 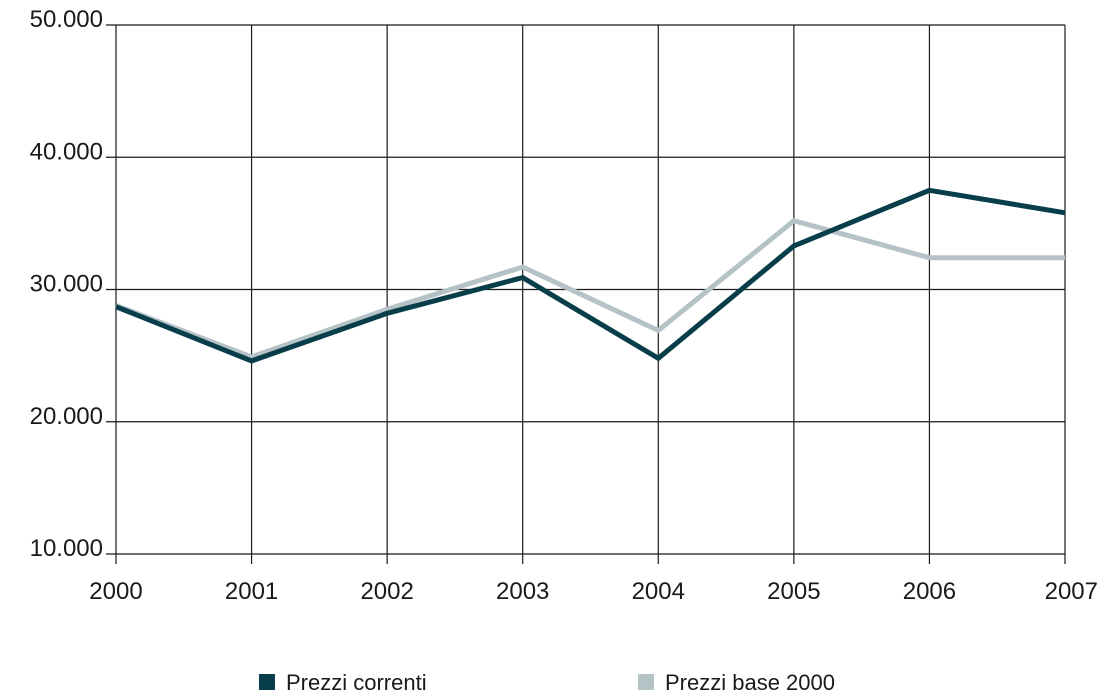 What do you see at coordinates (793, 591) in the screenshot?
I see `x-tick-label: 2005` at bounding box center [793, 591].